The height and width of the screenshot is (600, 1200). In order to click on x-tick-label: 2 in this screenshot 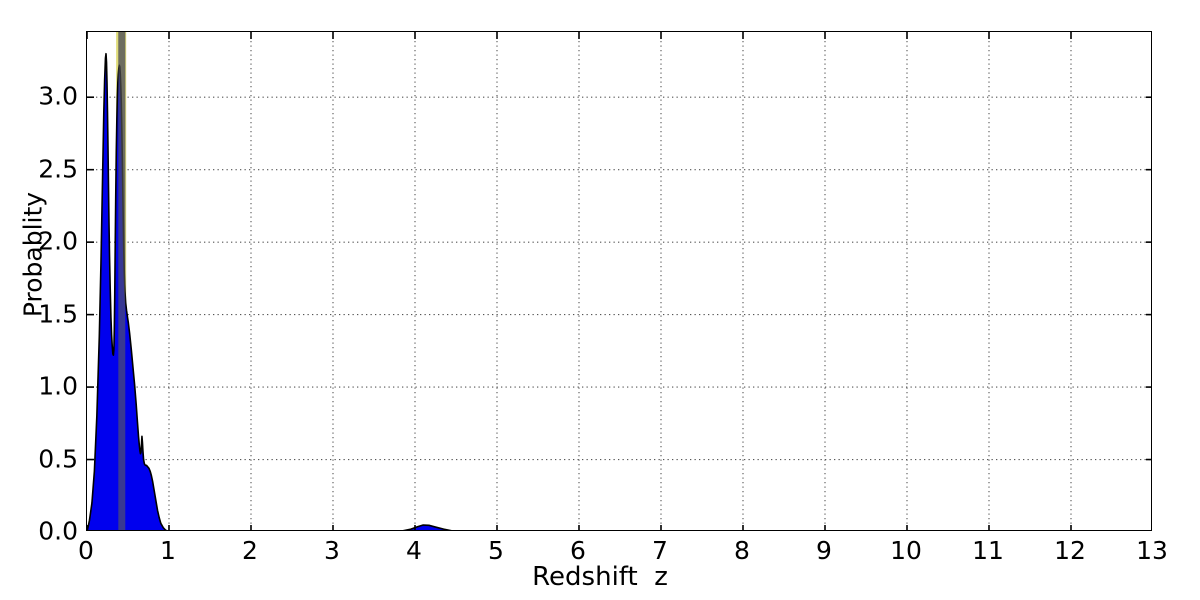, I will do `click(250, 550)`.